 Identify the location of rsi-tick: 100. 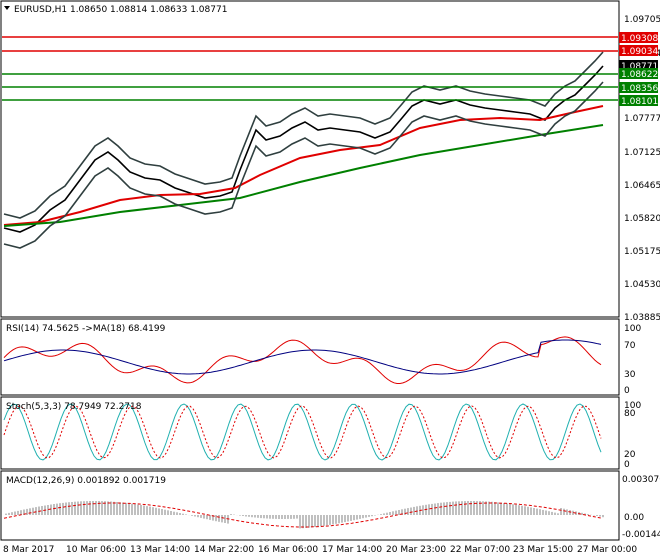
(632, 329).